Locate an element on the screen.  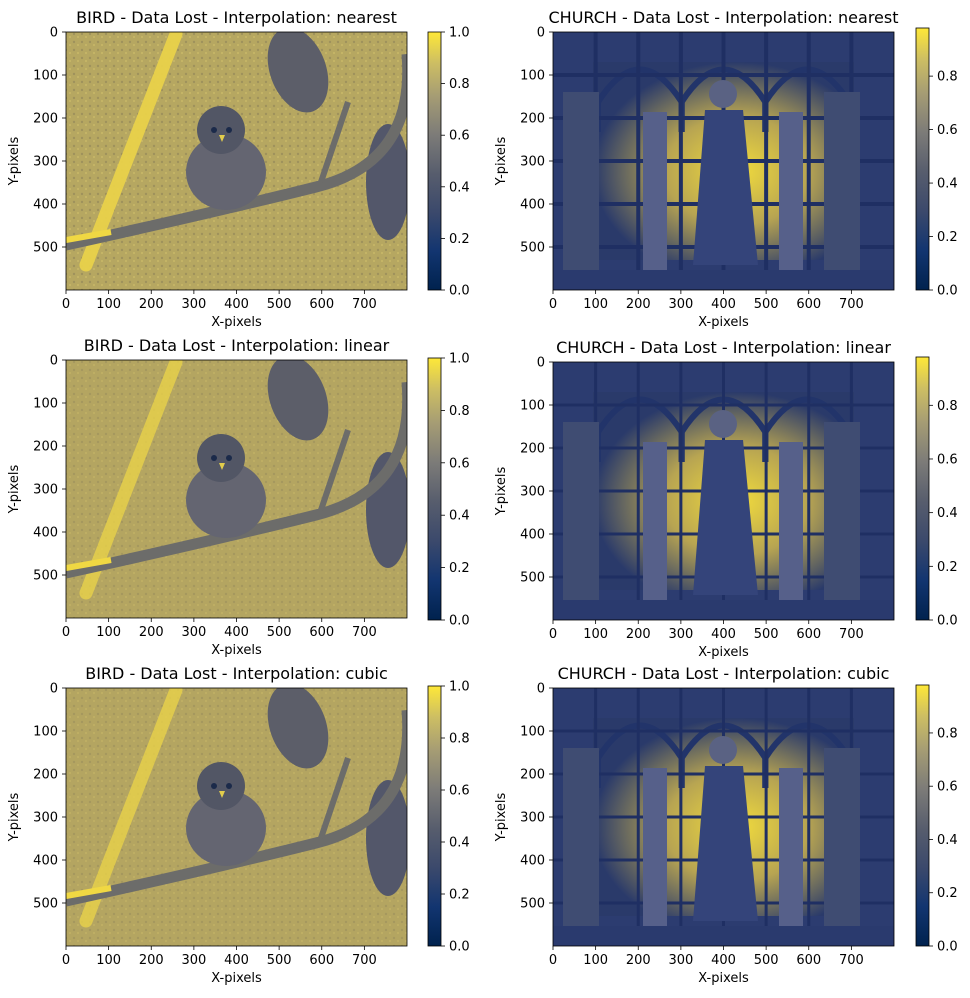
chart-title: BIRD - Data Lost - Interpolation: linear is located at coordinates (237, 345).